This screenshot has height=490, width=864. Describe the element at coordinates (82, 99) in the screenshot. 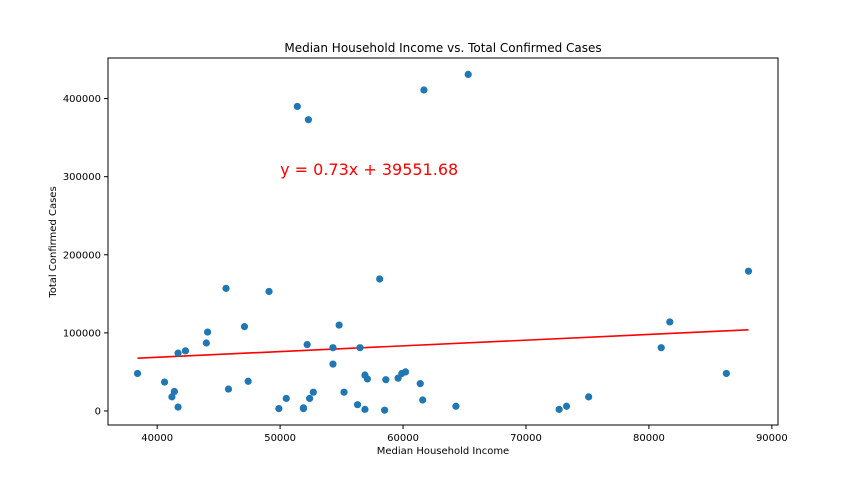

I see `y-tick-label: 400000` at that location.